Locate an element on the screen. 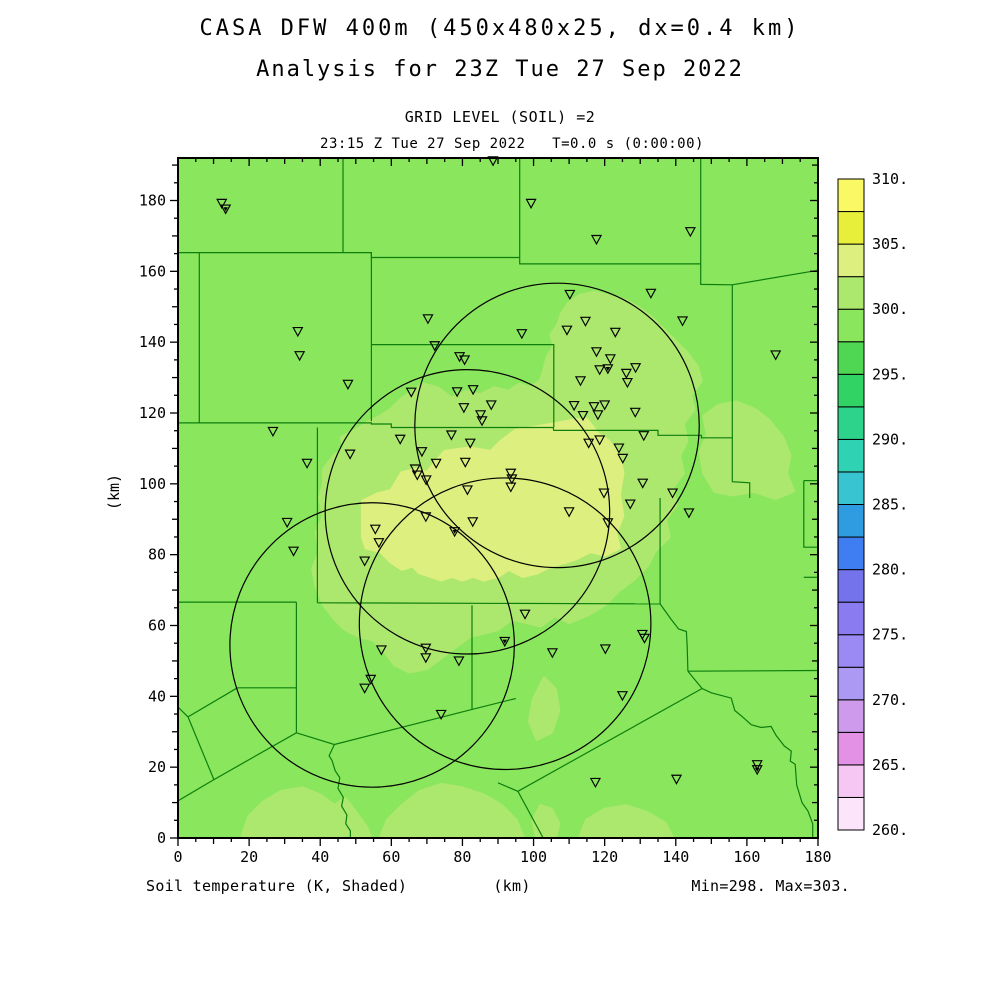 The height and width of the screenshot is (1000, 1000). x-tick-label: 60 is located at coordinates (391, 857).